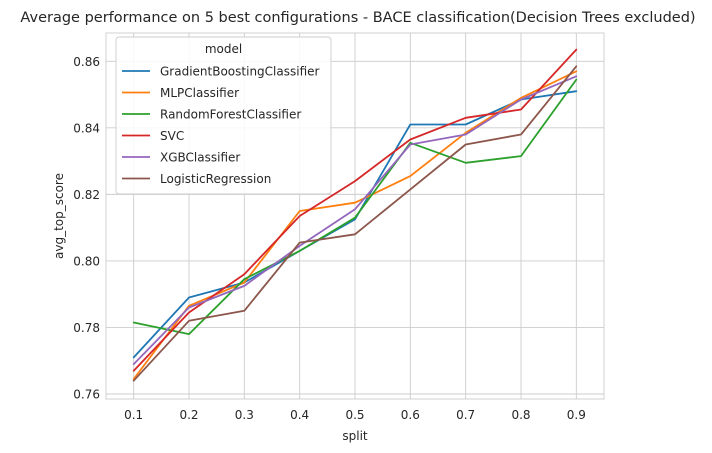  What do you see at coordinates (199, 93) in the screenshot?
I see `legend-label-mlpclassifier: MLPClassifier` at bounding box center [199, 93].